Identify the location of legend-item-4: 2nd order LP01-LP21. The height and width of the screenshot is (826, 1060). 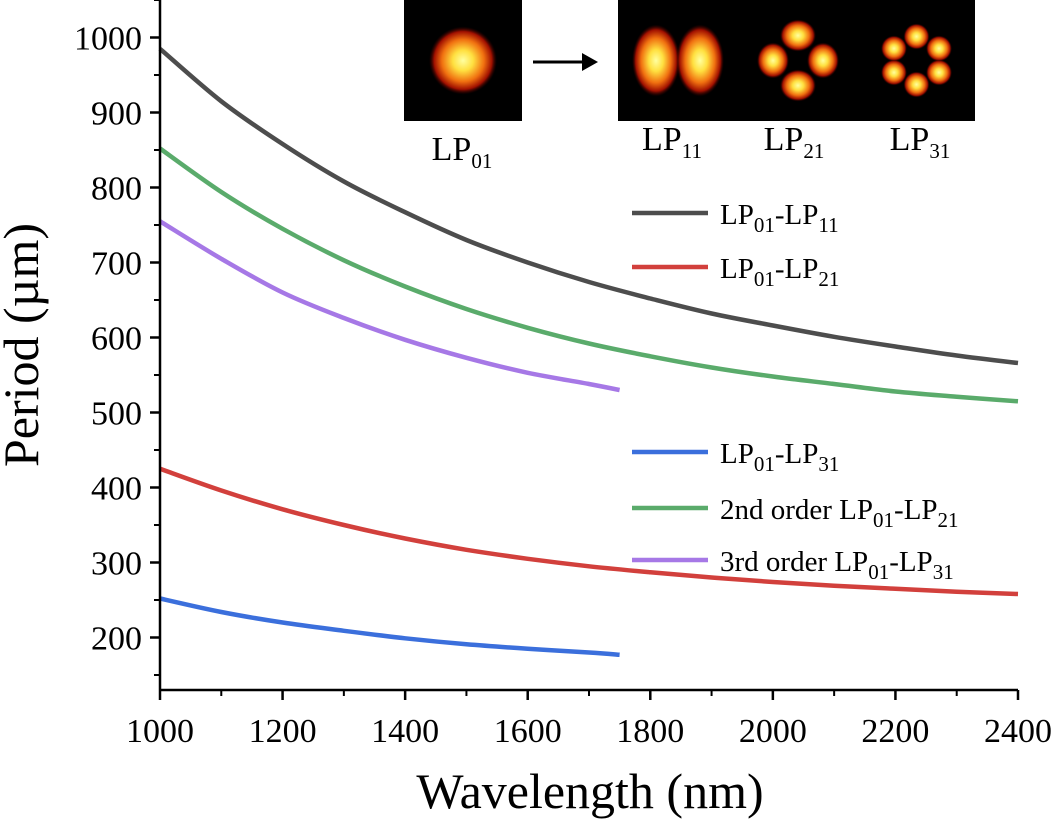
(795, 513).